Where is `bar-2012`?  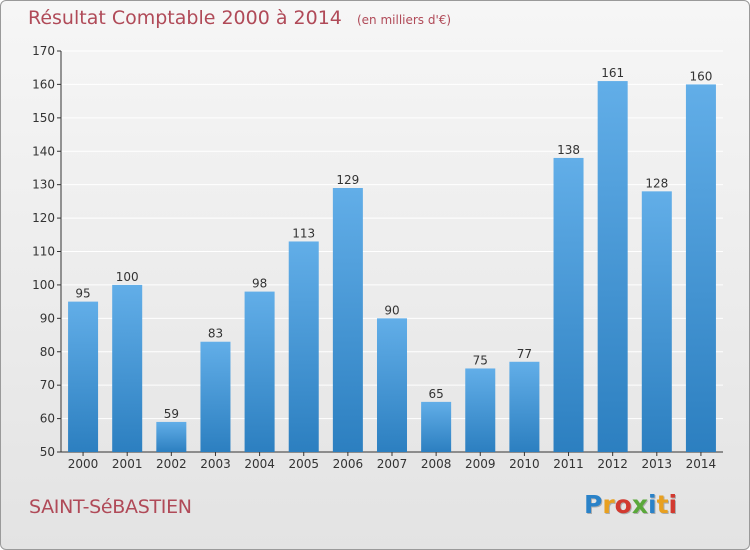
bar-2012 is located at coordinates (612, 266).